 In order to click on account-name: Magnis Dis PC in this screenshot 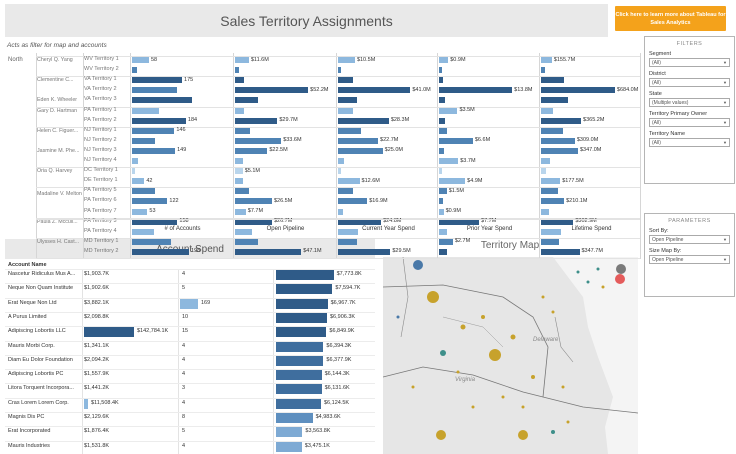, I will do `click(26, 417)`.